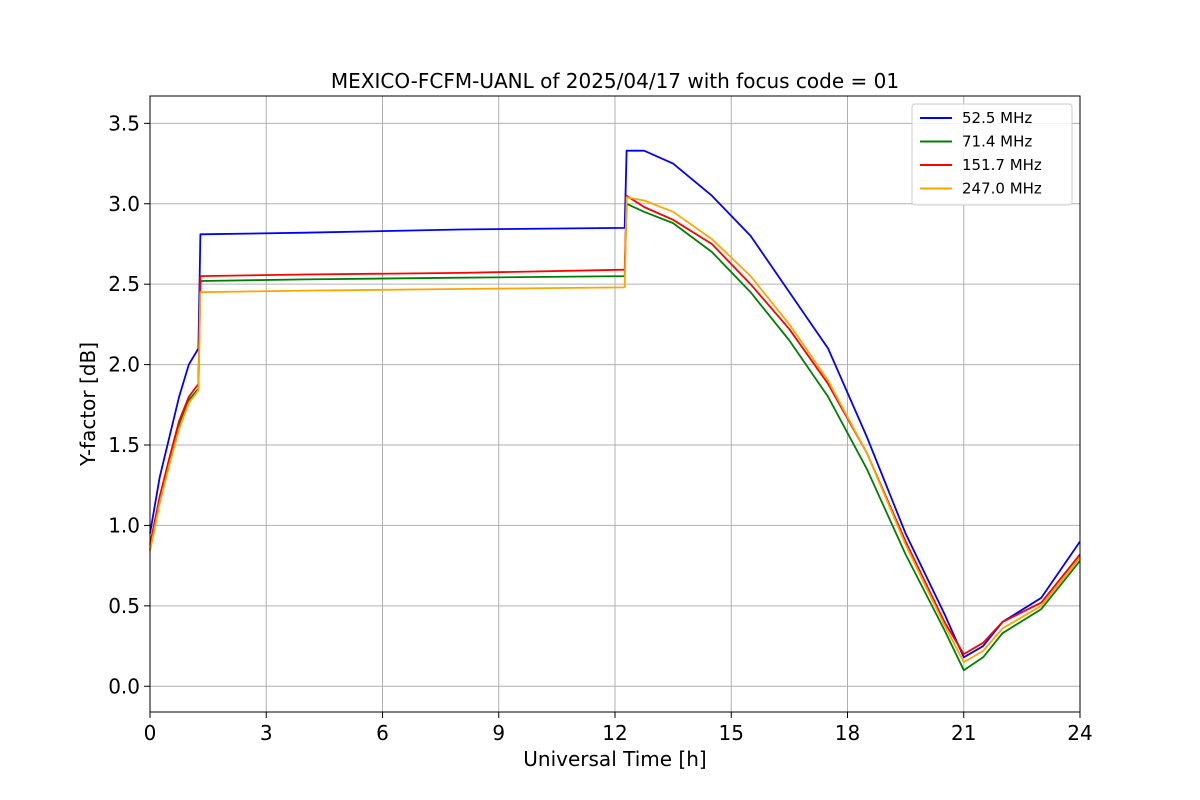  What do you see at coordinates (124, 284) in the screenshot?
I see `y-tick-label: 2.5` at bounding box center [124, 284].